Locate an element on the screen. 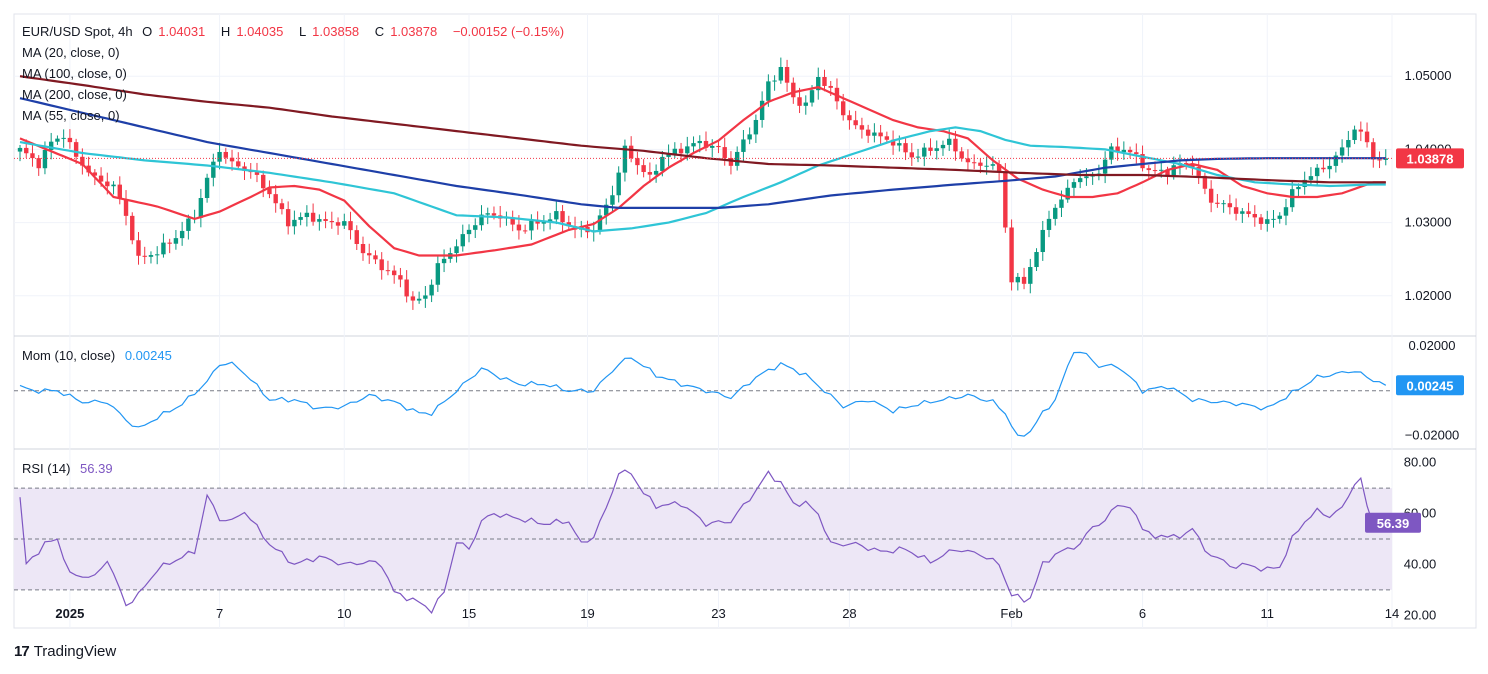 The image size is (1488, 674). rsi-value-tag is located at coordinates (1393, 522).